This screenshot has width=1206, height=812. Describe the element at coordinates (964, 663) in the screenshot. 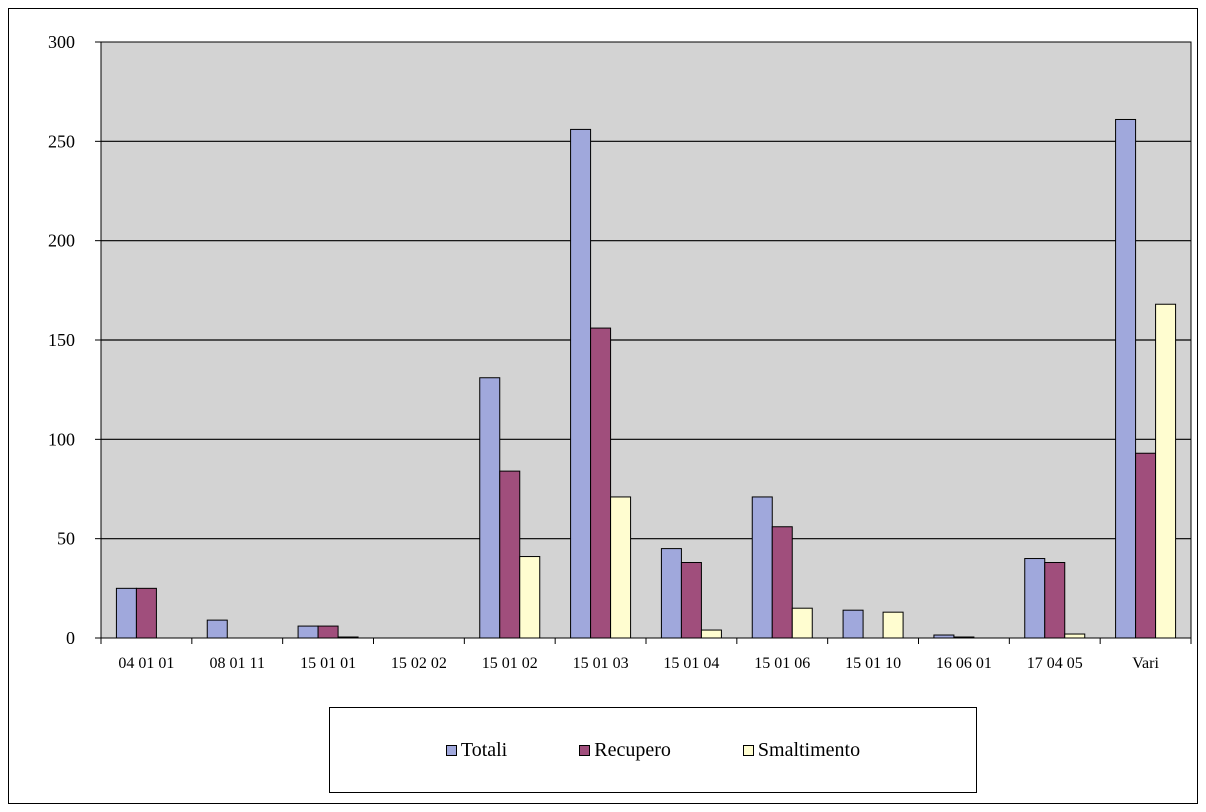

I see `x-tick-label-9: 16 06 01` at that location.